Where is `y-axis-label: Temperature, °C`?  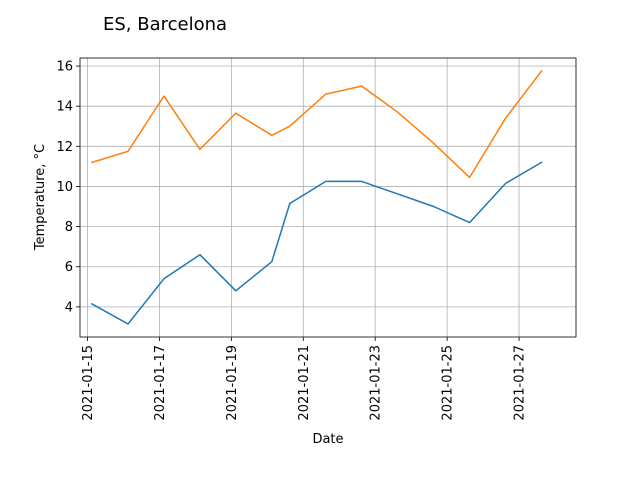 y-axis-label: Temperature, °C is located at coordinates (40, 197).